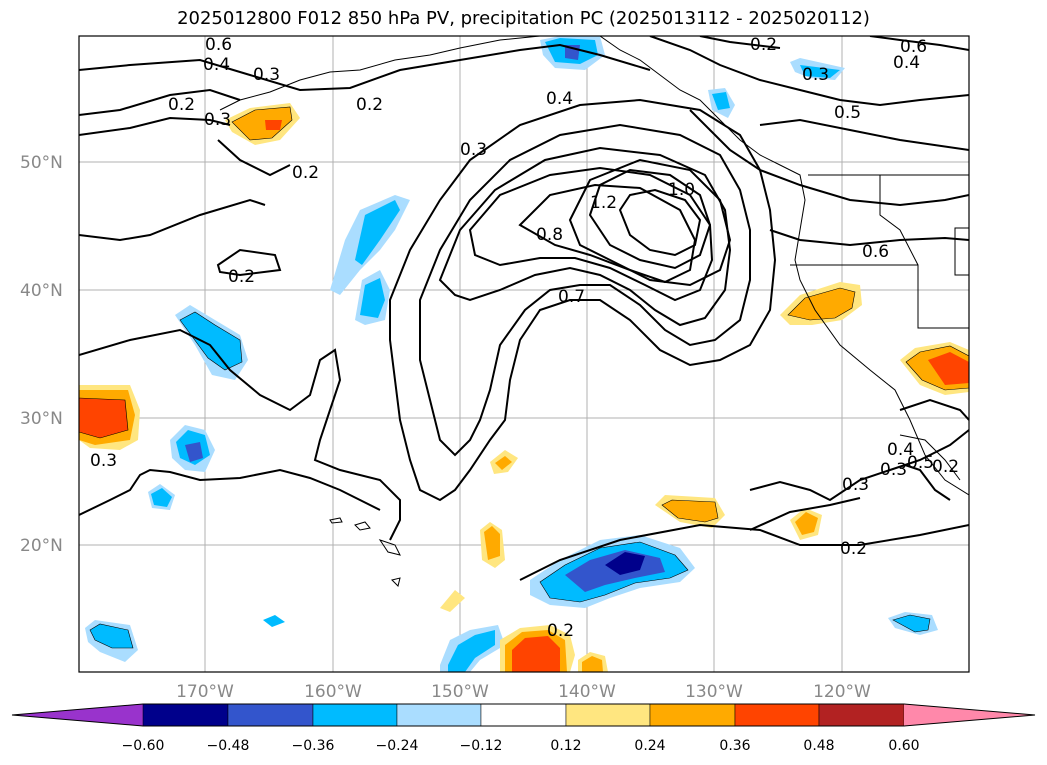 The height and width of the screenshot is (765, 1047). I want to click on colorbar-tick-label: 0.24, so click(649, 746).